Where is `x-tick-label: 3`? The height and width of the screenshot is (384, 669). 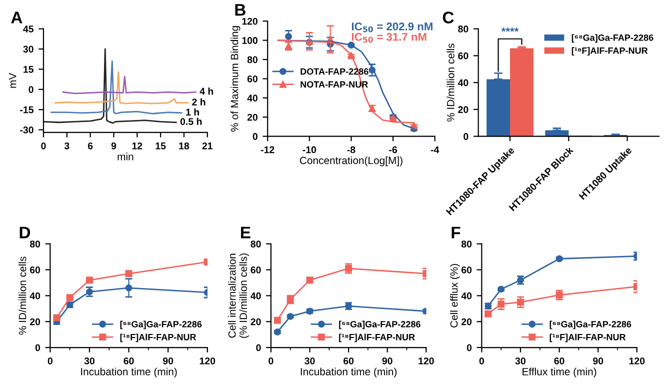
x-tick-label: 3 is located at coordinates (67, 146).